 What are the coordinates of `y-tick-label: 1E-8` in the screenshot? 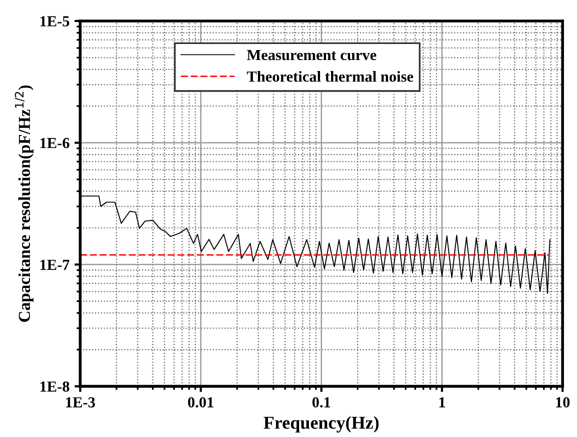 It's located at (55, 386).